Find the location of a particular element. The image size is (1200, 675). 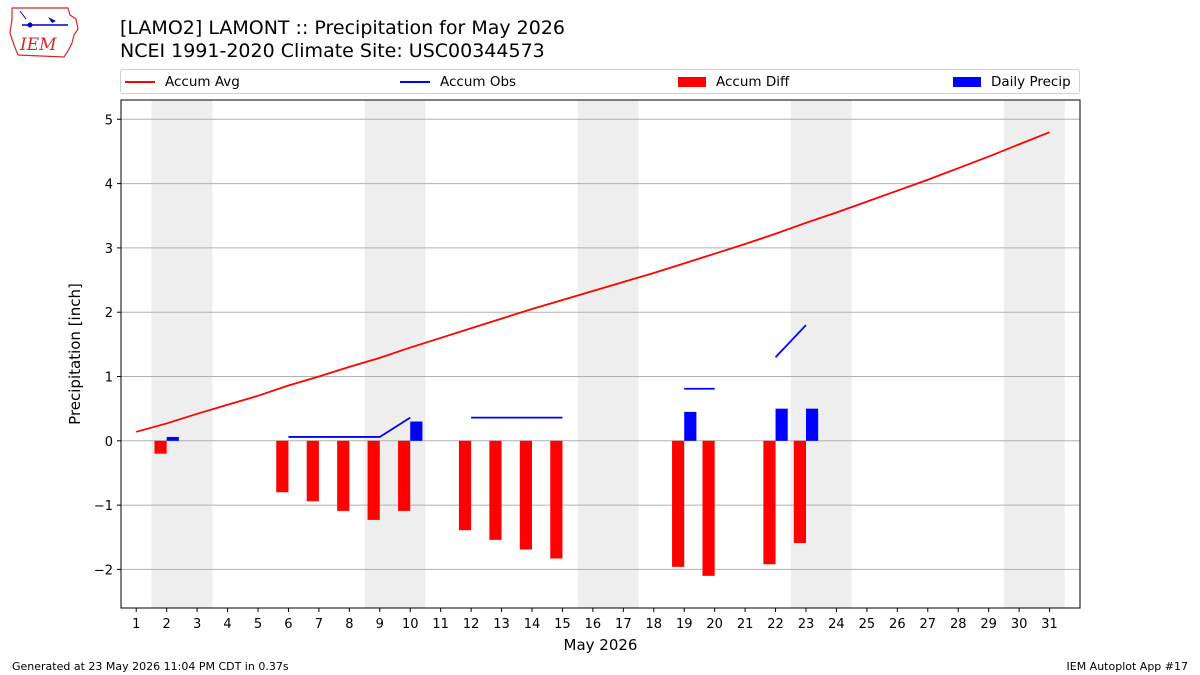

x-tick-label-29: 29 is located at coordinates (988, 624).